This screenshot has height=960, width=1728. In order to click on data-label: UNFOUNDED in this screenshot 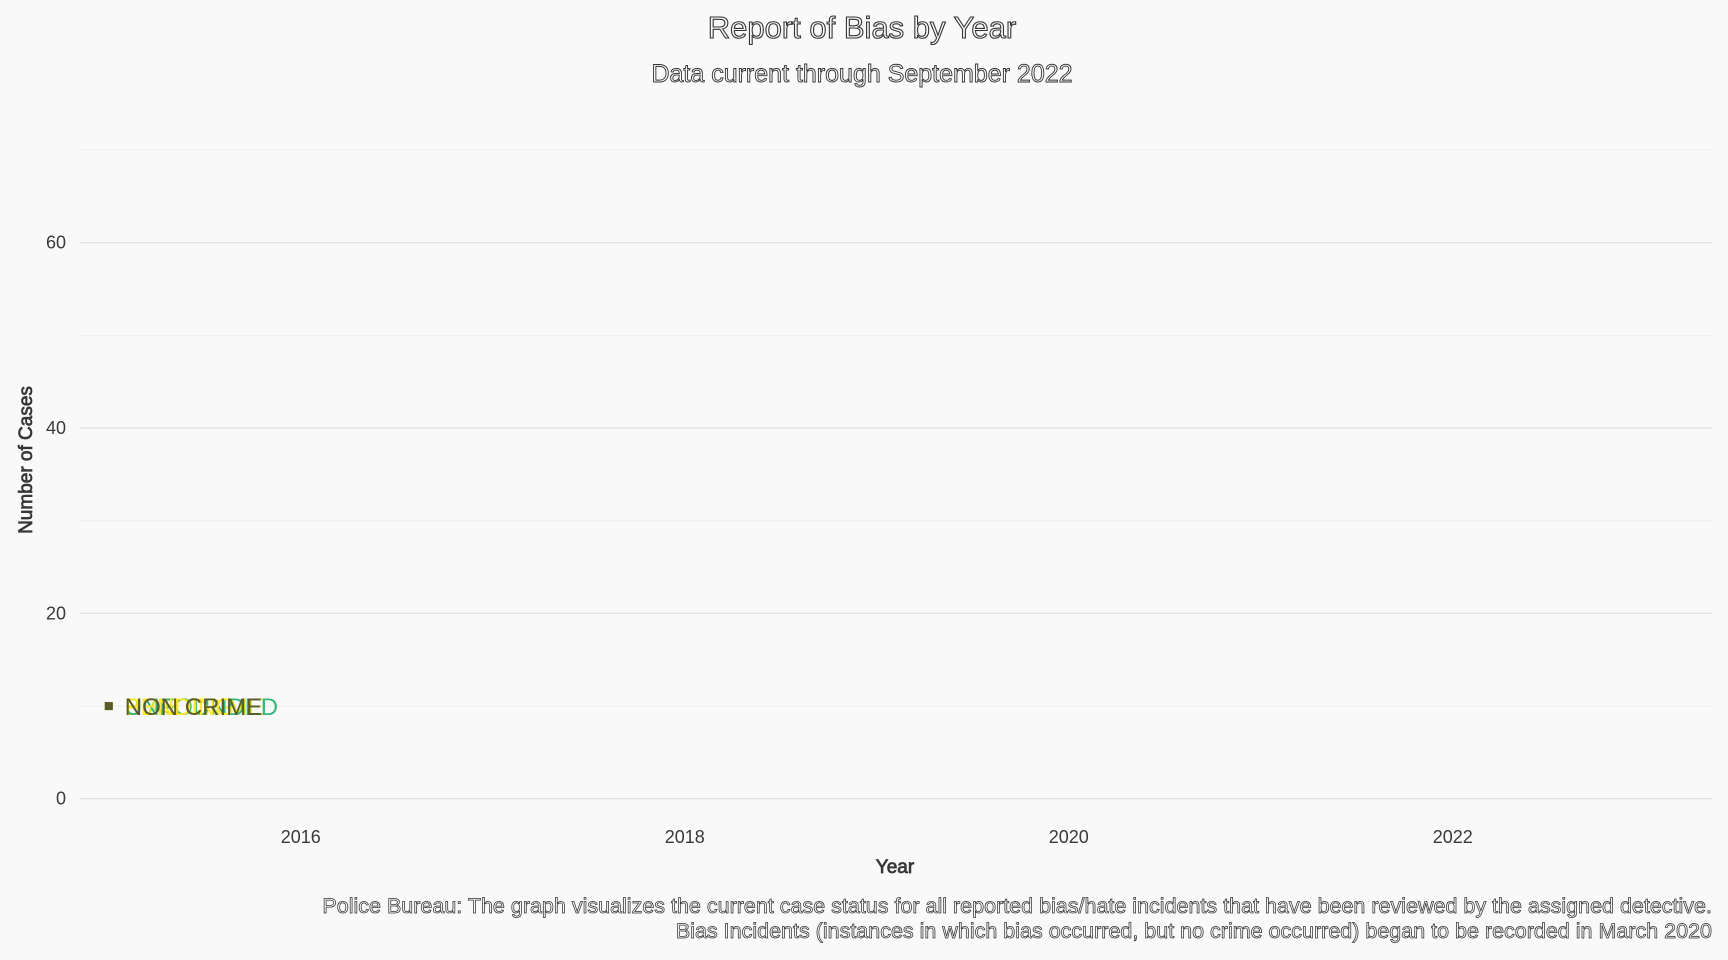, I will do `click(201, 707)`.